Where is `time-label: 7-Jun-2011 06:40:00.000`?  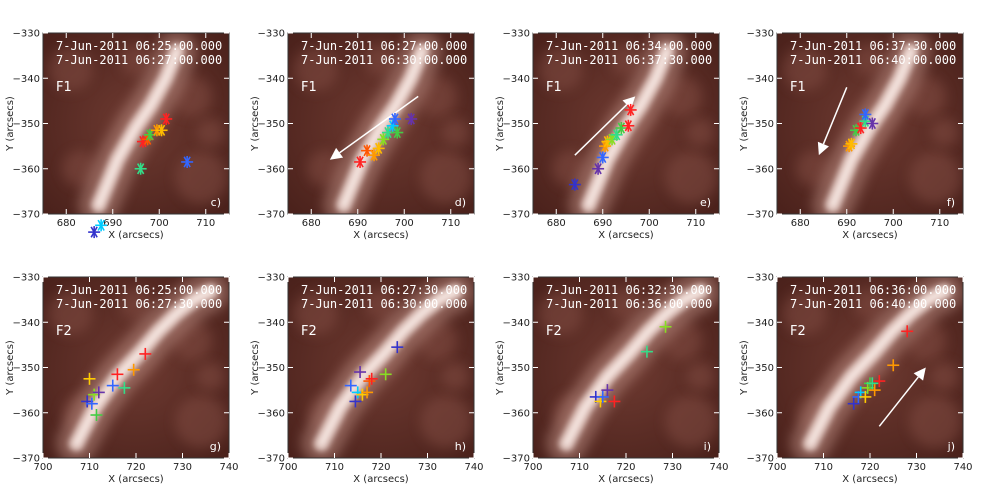 time-label: 7-Jun-2011 06:40:00.000 is located at coordinates (873, 304).